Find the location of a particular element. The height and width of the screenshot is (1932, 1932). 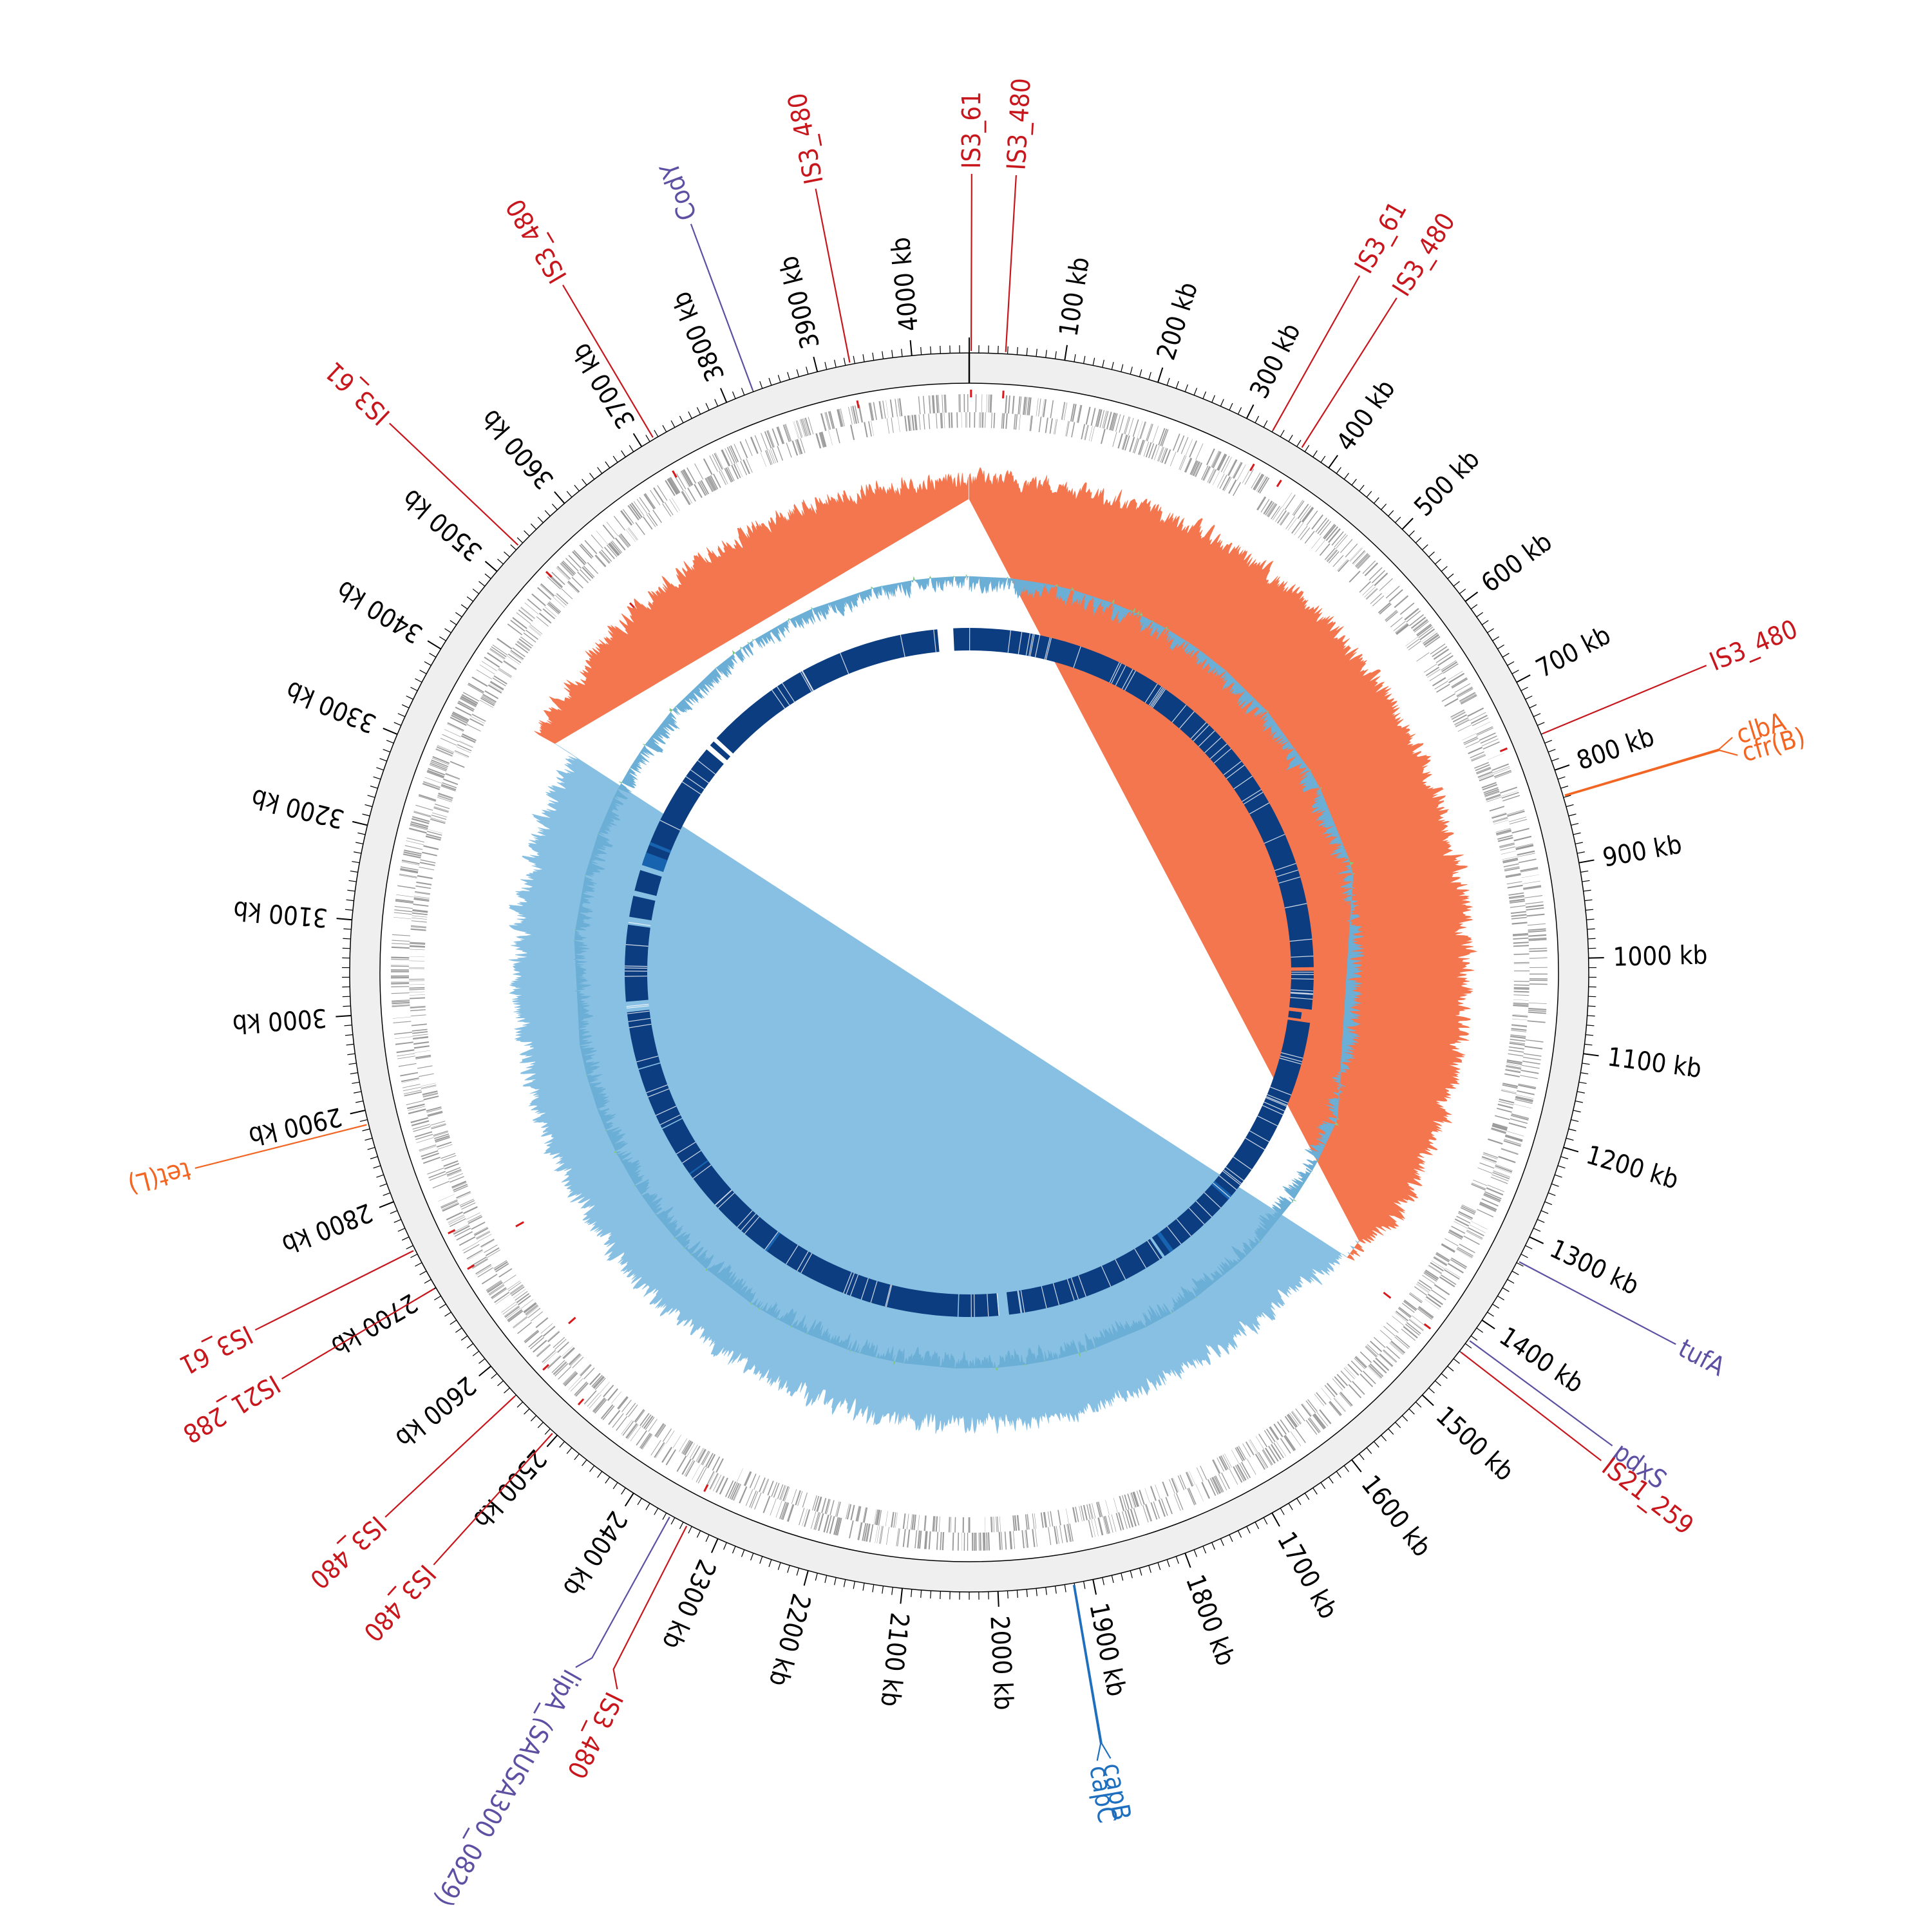

tick-label: 300 kb is located at coordinates (1275, 361).